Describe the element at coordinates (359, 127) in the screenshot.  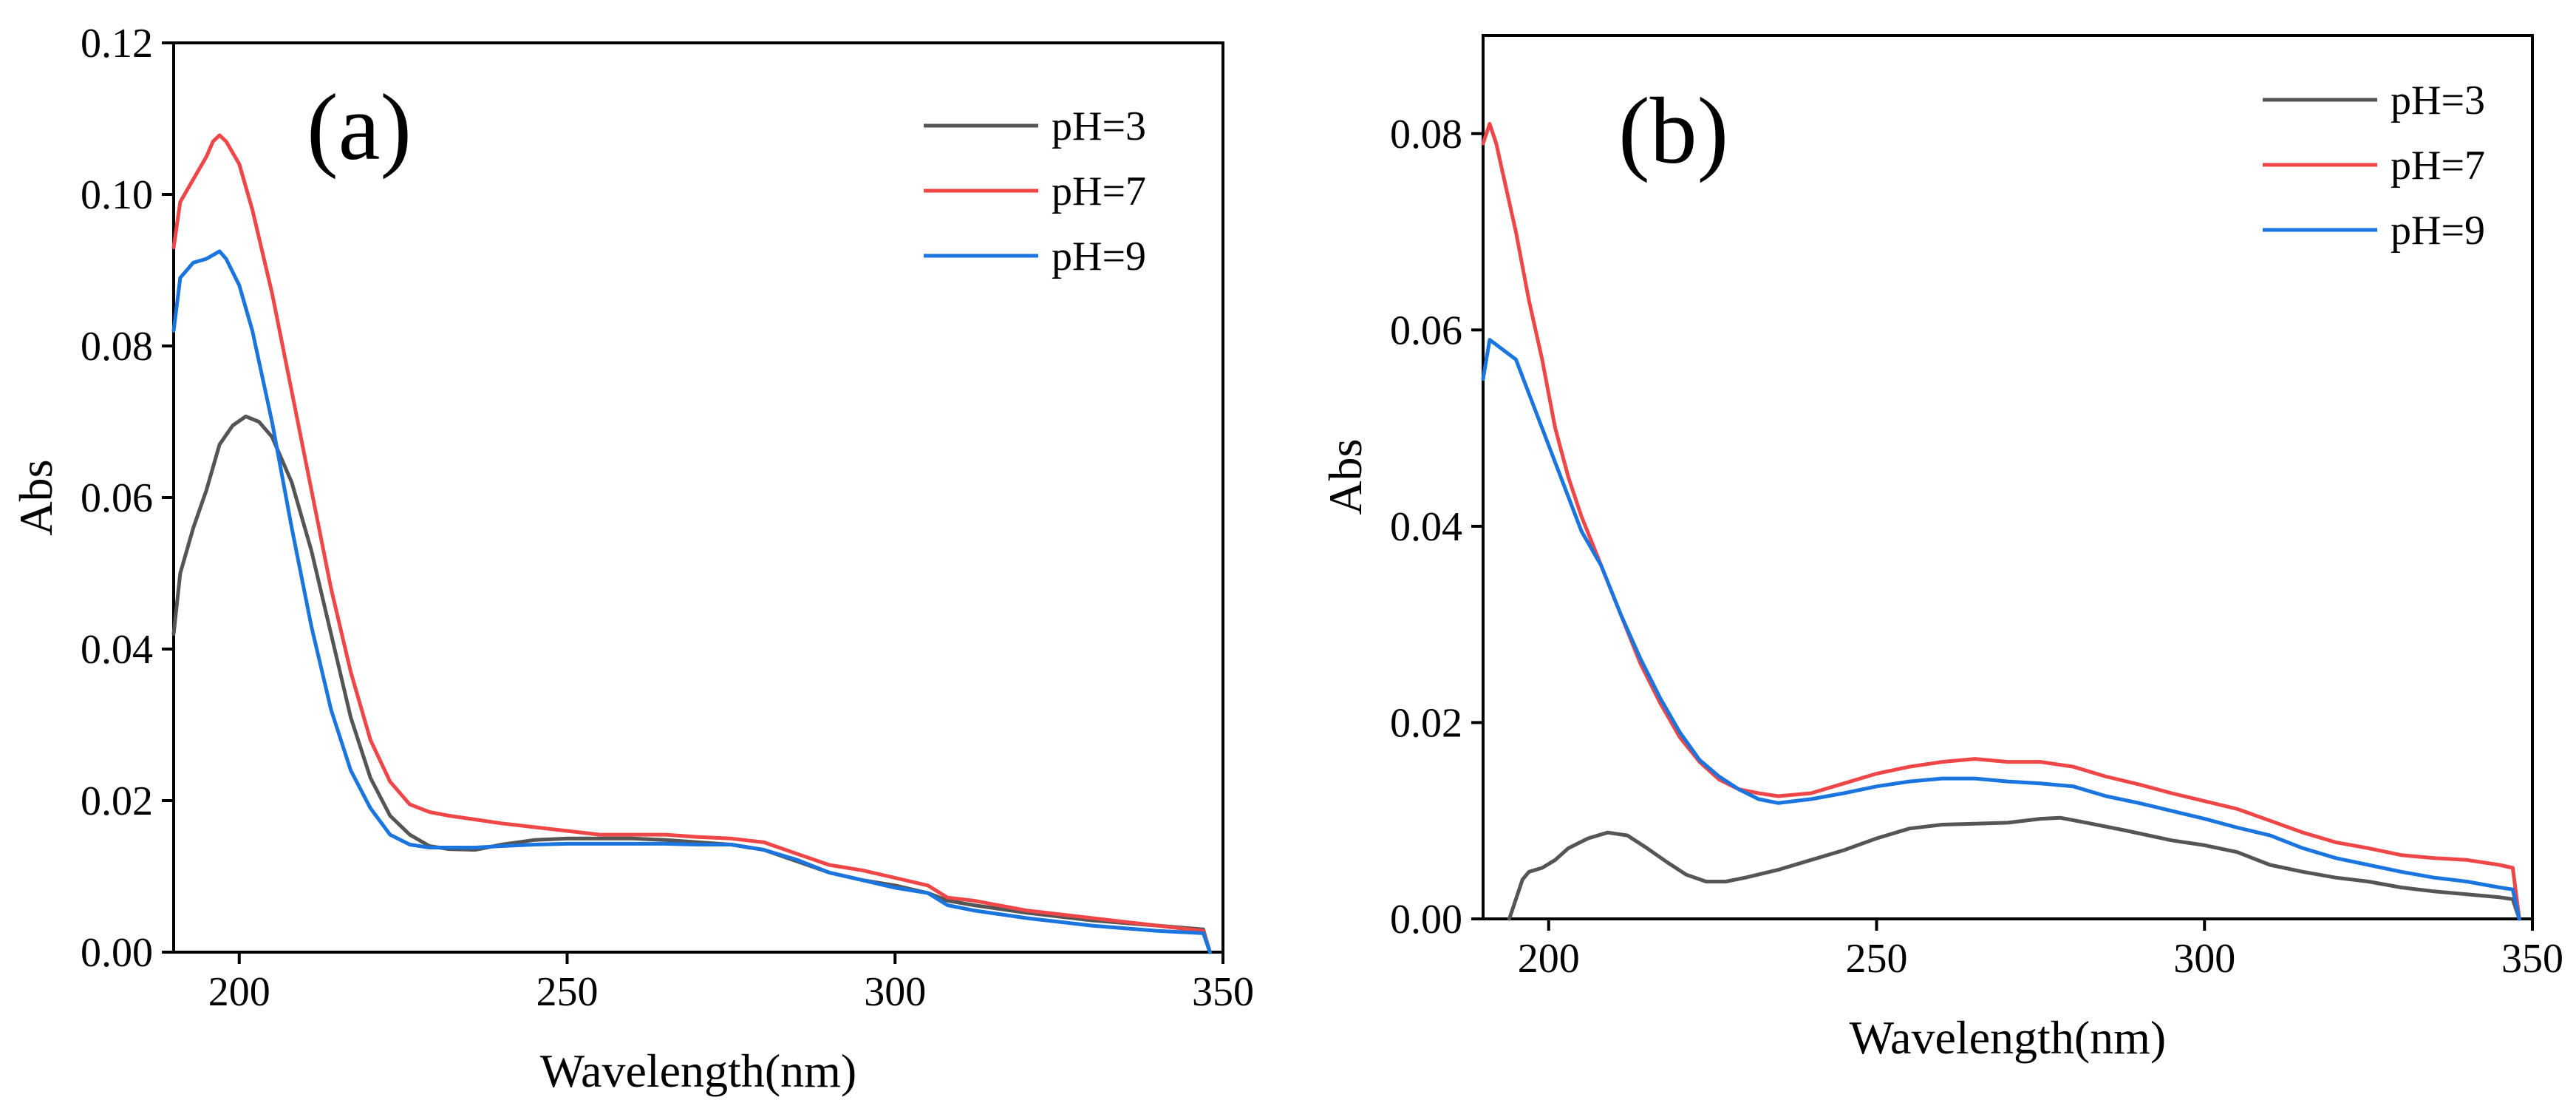
I see `panel-label: (a)` at that location.